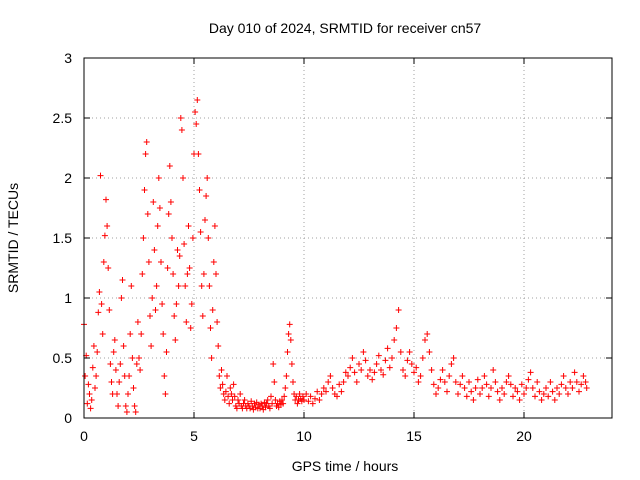 The image size is (640, 480). Describe the element at coordinates (524, 436) in the screenshot. I see `x-tick-label: 20` at that location.